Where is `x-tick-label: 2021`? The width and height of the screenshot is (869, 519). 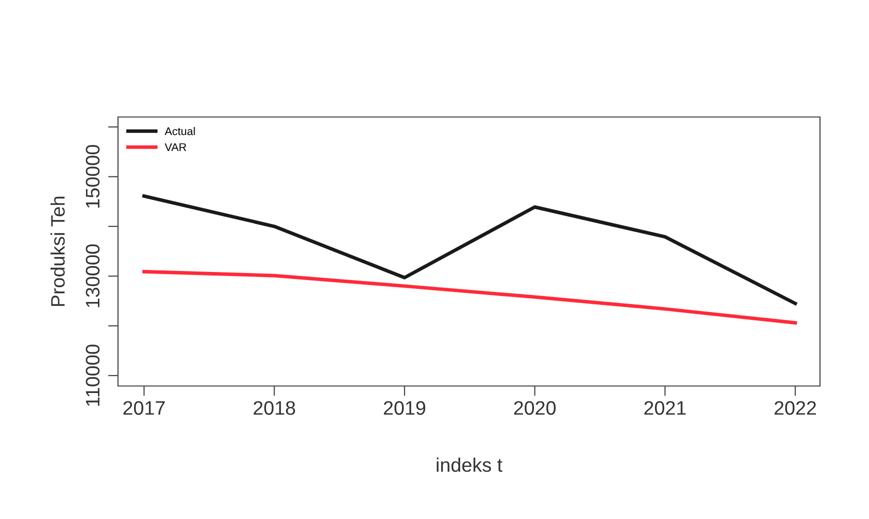
x-tick-label: 2021 is located at coordinates (665, 408).